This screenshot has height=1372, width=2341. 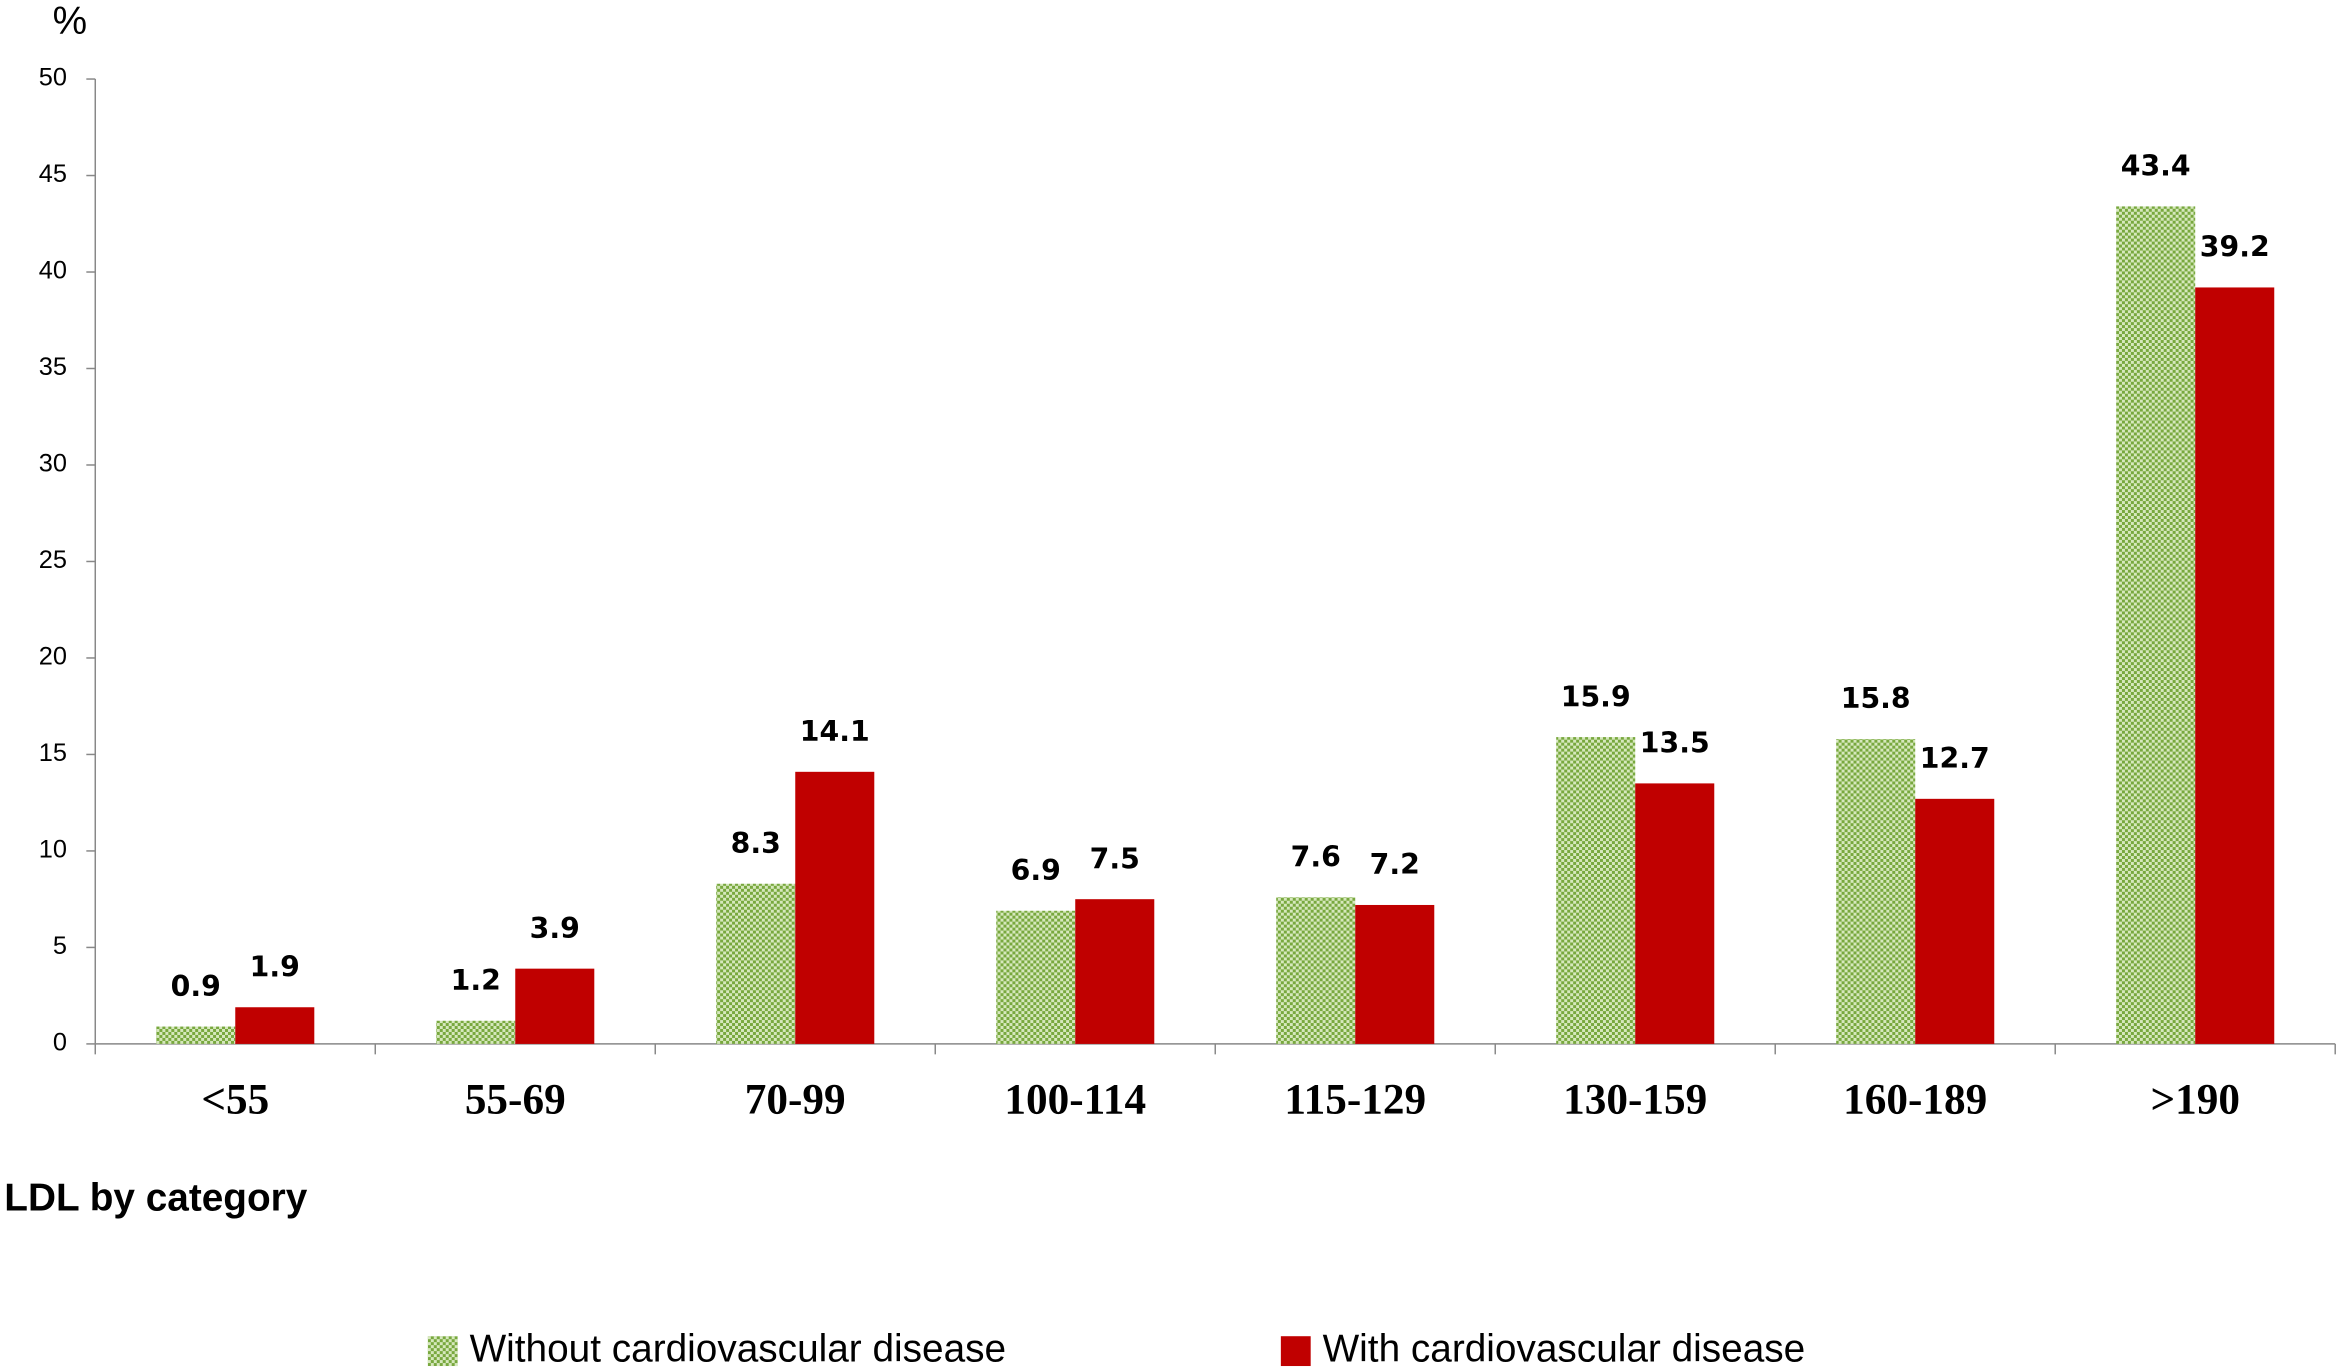 What do you see at coordinates (53, 271) in the screenshot?
I see `y-tick-label: 40` at bounding box center [53, 271].